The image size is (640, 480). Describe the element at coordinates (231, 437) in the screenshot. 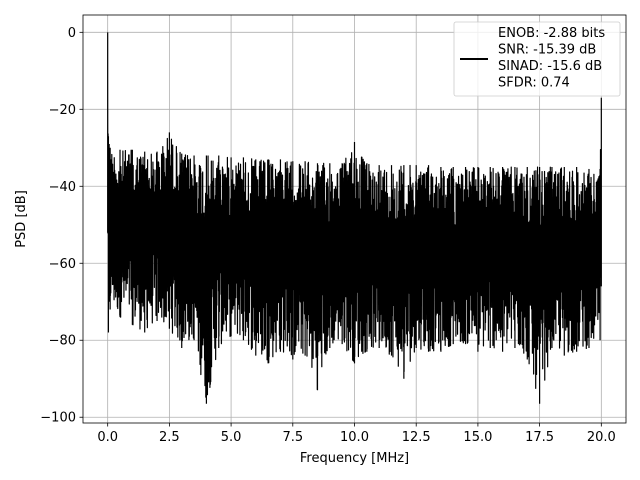

I see `x-tick-label-2: 5.0` at that location.